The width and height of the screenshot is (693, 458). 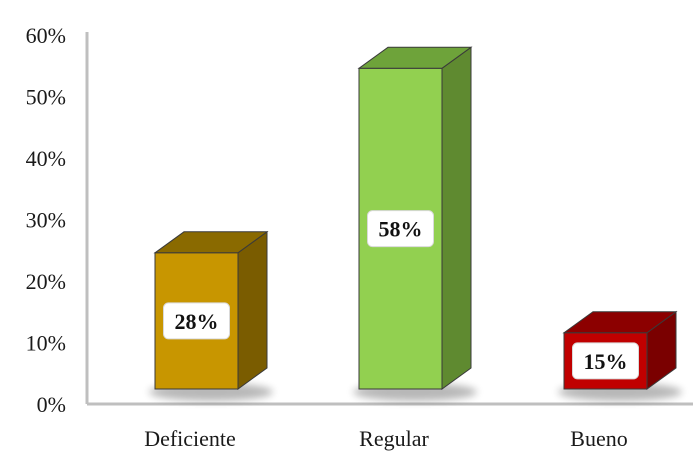 What do you see at coordinates (46, 343) in the screenshot?
I see `y-tick-label: 10%` at bounding box center [46, 343].